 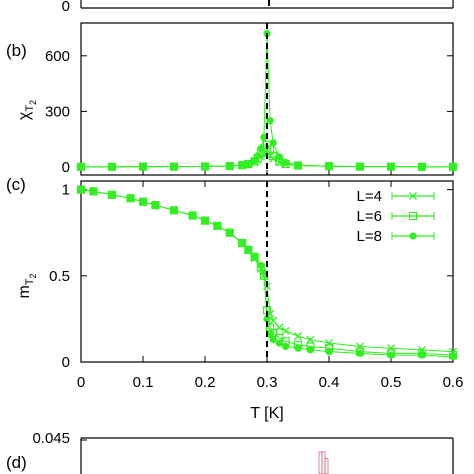 I want to click on x-axis-label: T [K], so click(x=267, y=413).